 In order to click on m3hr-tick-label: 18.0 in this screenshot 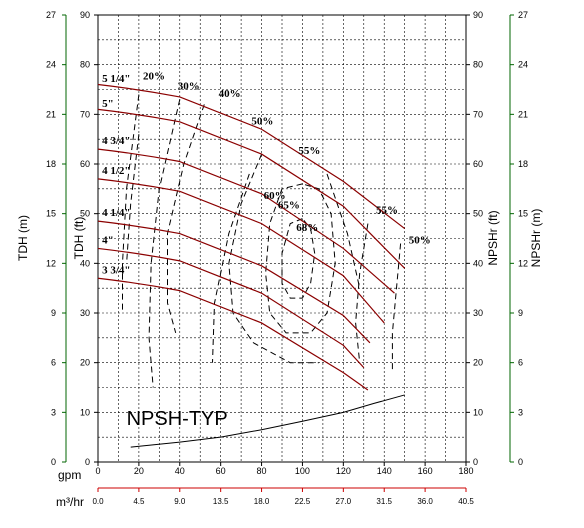, I will do `click(262, 501)`.